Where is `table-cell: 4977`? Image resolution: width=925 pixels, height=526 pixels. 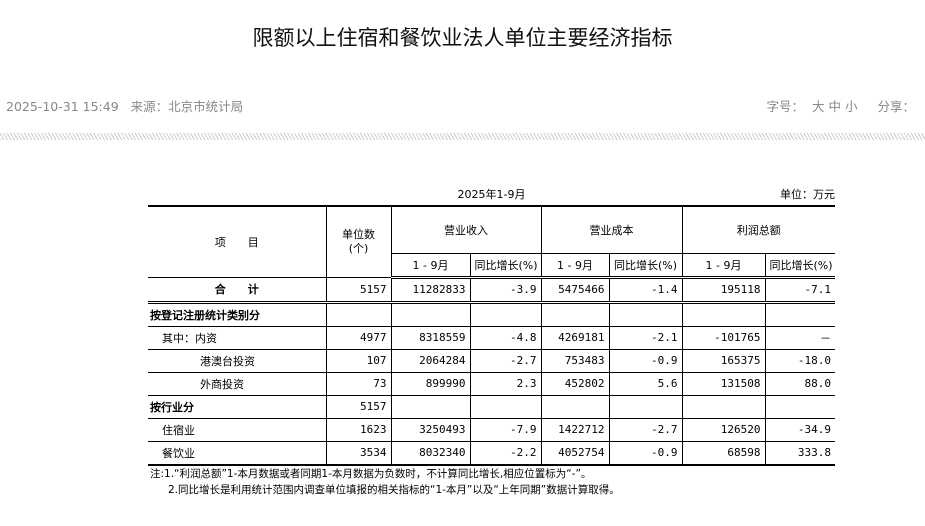 table-cell: 4977 is located at coordinates (358, 337).